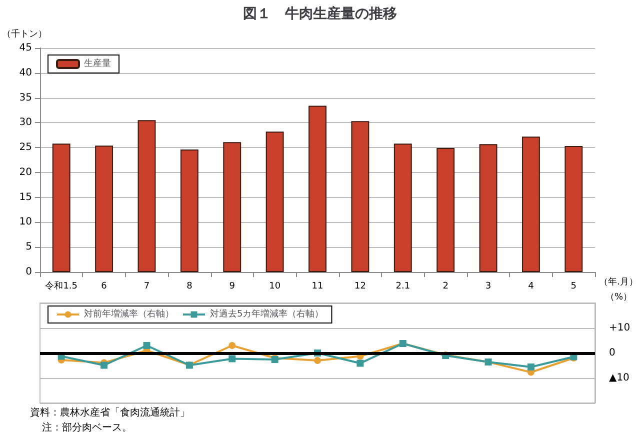 This screenshot has height=442, width=640. What do you see at coordinates (24, 34) in the screenshot?
I see `y-axis-title: （千トン）` at bounding box center [24, 34].